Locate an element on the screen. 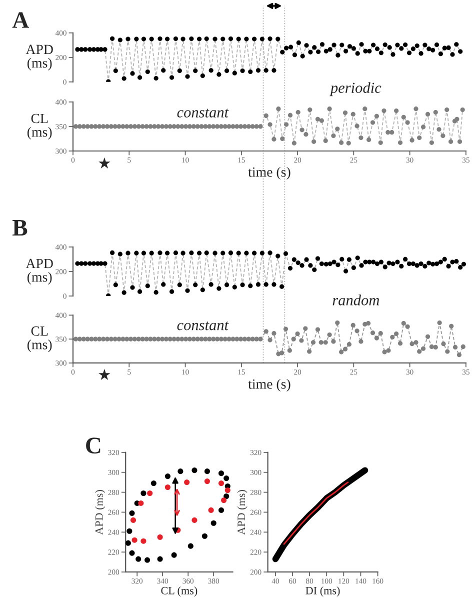 This screenshot has width=474, height=598. chart-title: C is located at coordinates (93, 446).